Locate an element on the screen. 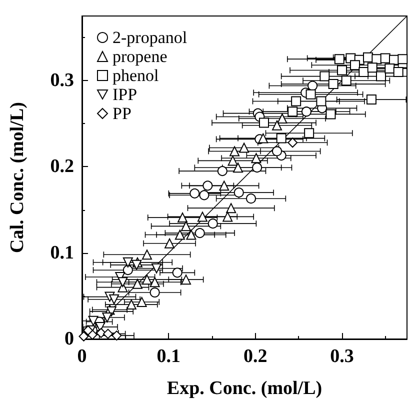 This screenshot has width=409, height=403. x-tick-label: 0 is located at coordinates (82, 356).